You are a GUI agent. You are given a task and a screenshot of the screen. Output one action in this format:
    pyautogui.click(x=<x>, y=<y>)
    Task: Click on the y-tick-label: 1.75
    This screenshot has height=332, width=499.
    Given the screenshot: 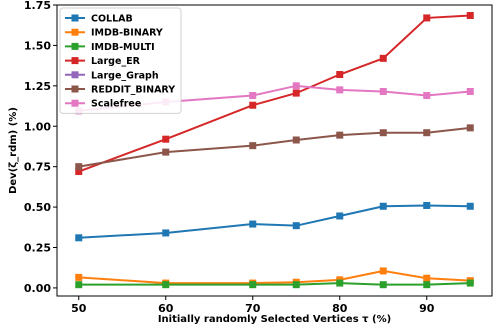 What is the action you would take?
    pyautogui.click(x=37, y=6)
    